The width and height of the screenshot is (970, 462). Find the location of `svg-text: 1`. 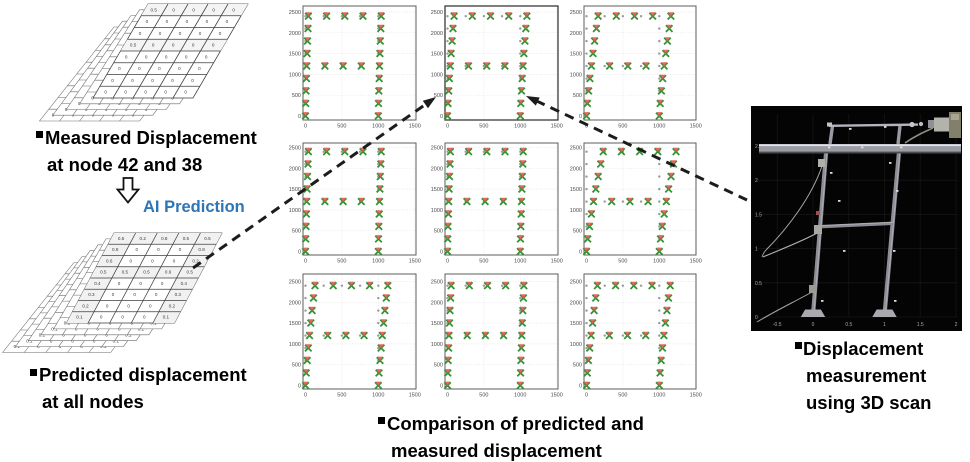

svg-text: 1 is located at coordinates (884, 325).